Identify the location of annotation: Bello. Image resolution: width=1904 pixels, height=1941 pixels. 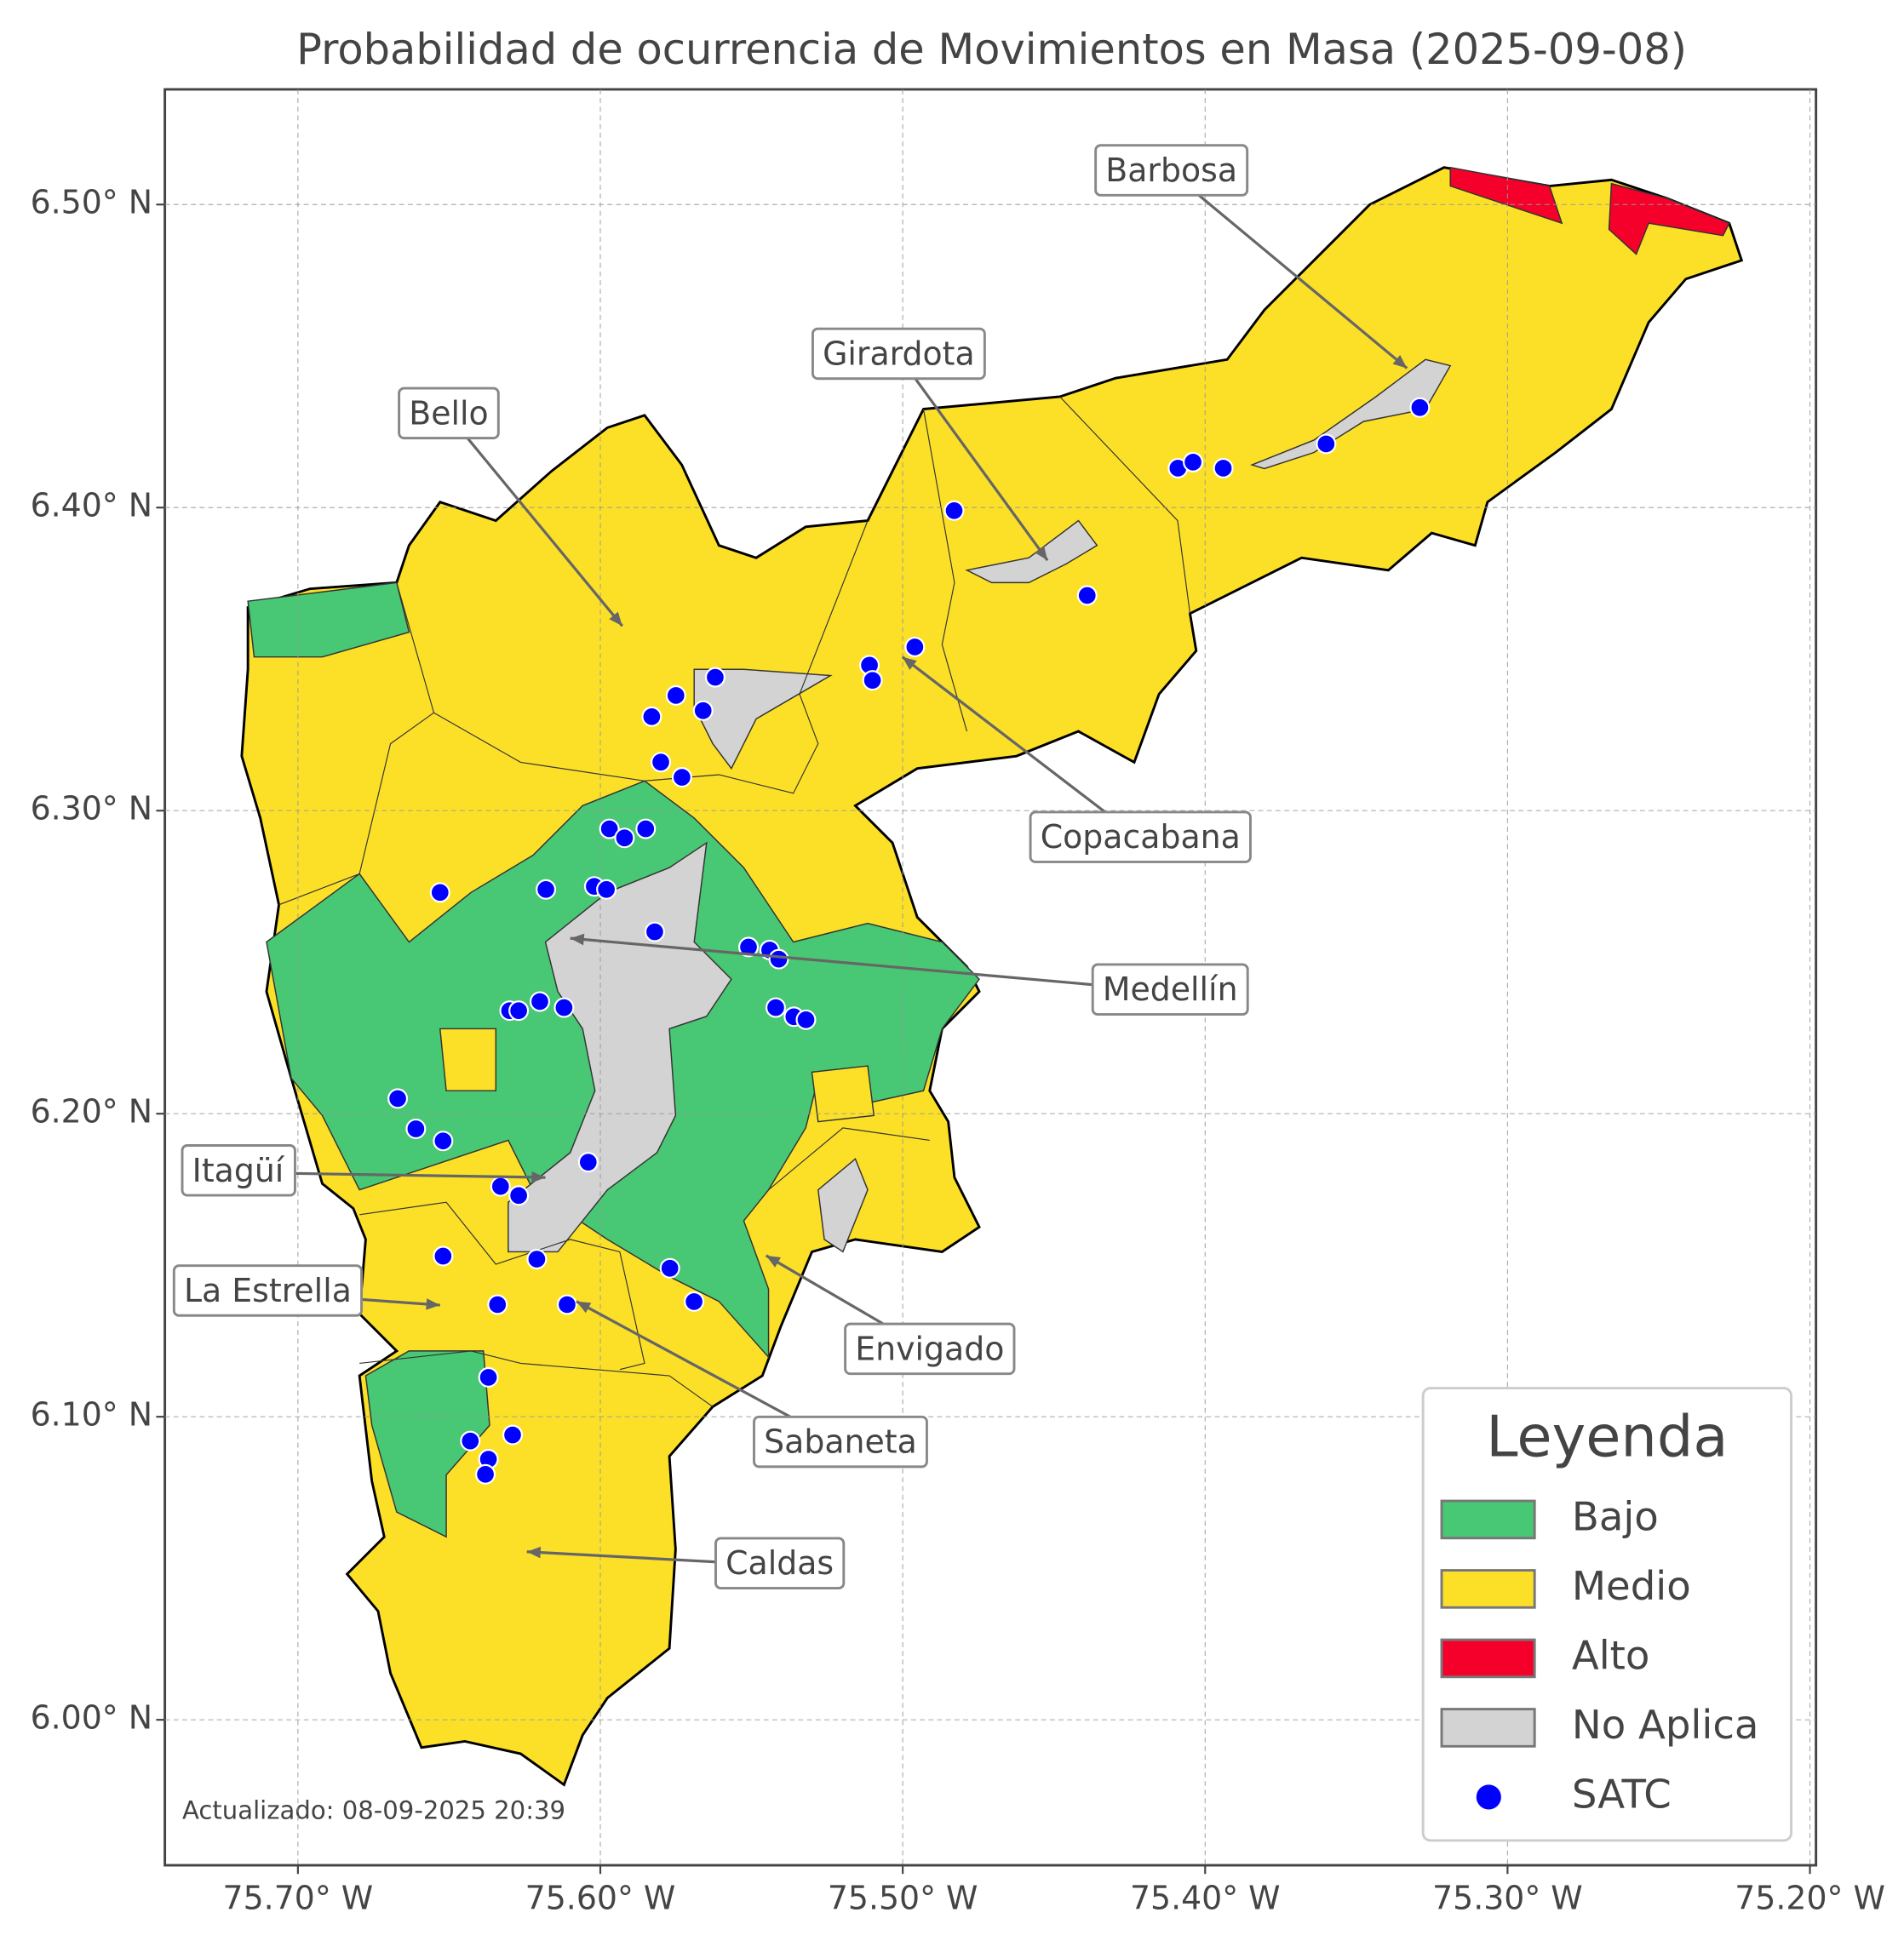
(511, 507).